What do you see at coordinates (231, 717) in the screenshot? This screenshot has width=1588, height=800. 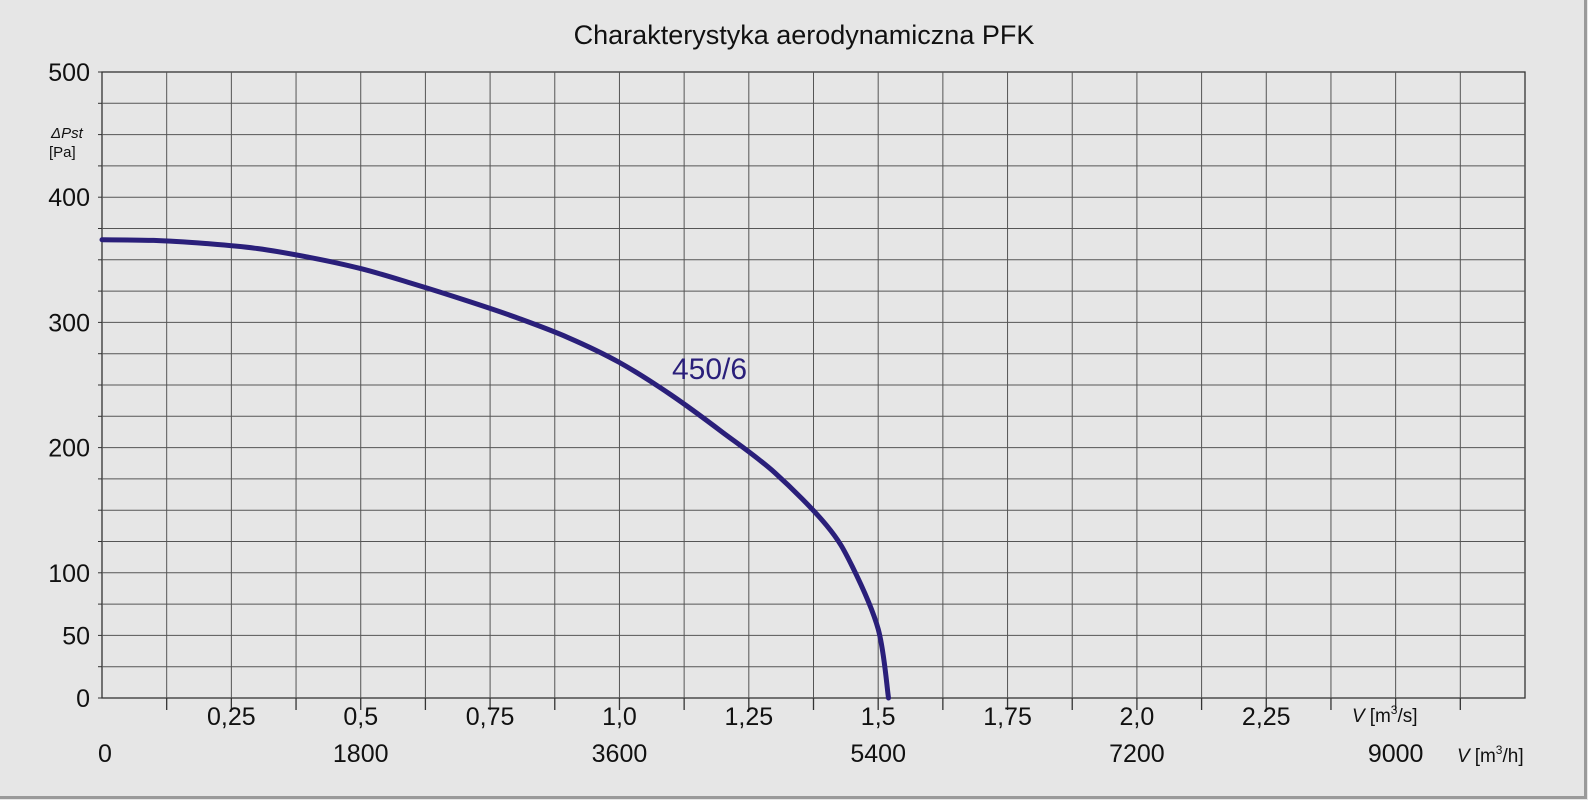 I see `x-tick-label-primary: 0,25` at bounding box center [231, 717].